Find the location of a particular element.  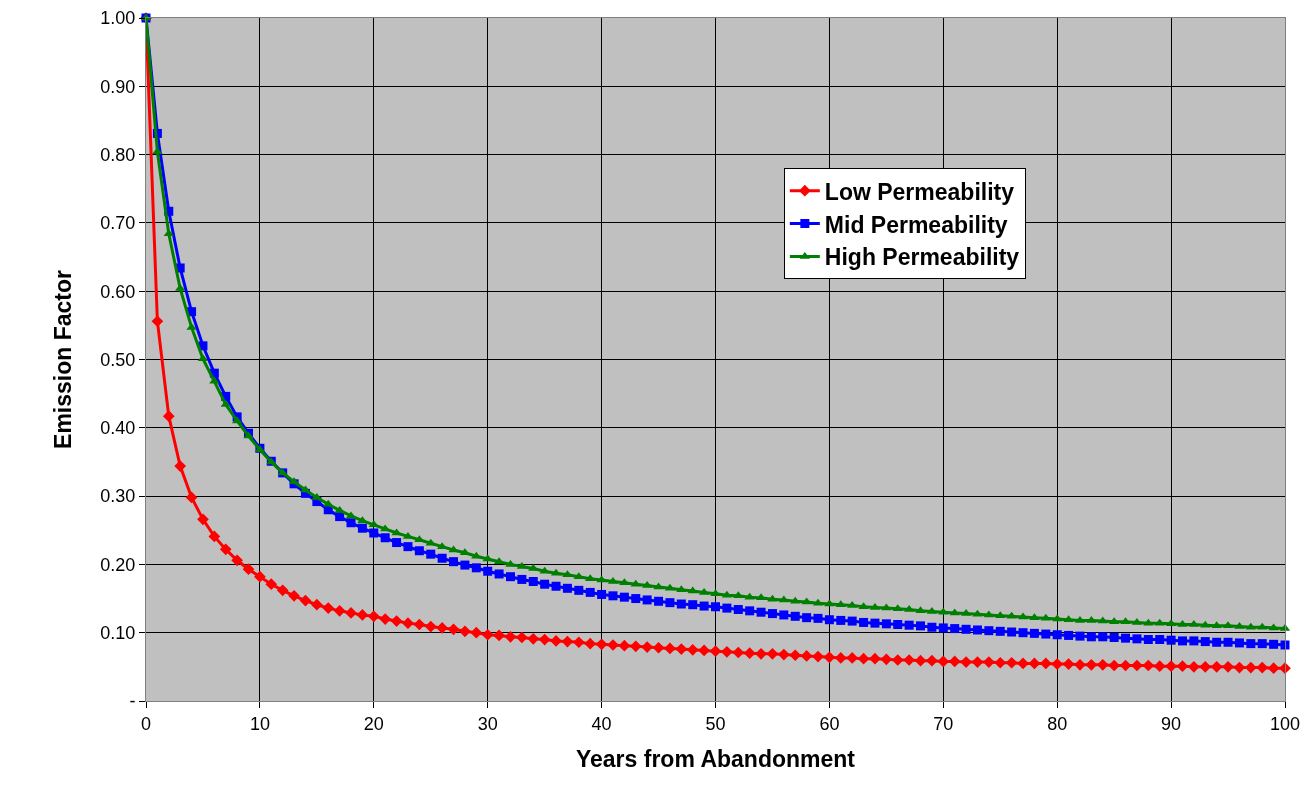

y-tick-label: 0.70 is located at coordinates (118, 223).